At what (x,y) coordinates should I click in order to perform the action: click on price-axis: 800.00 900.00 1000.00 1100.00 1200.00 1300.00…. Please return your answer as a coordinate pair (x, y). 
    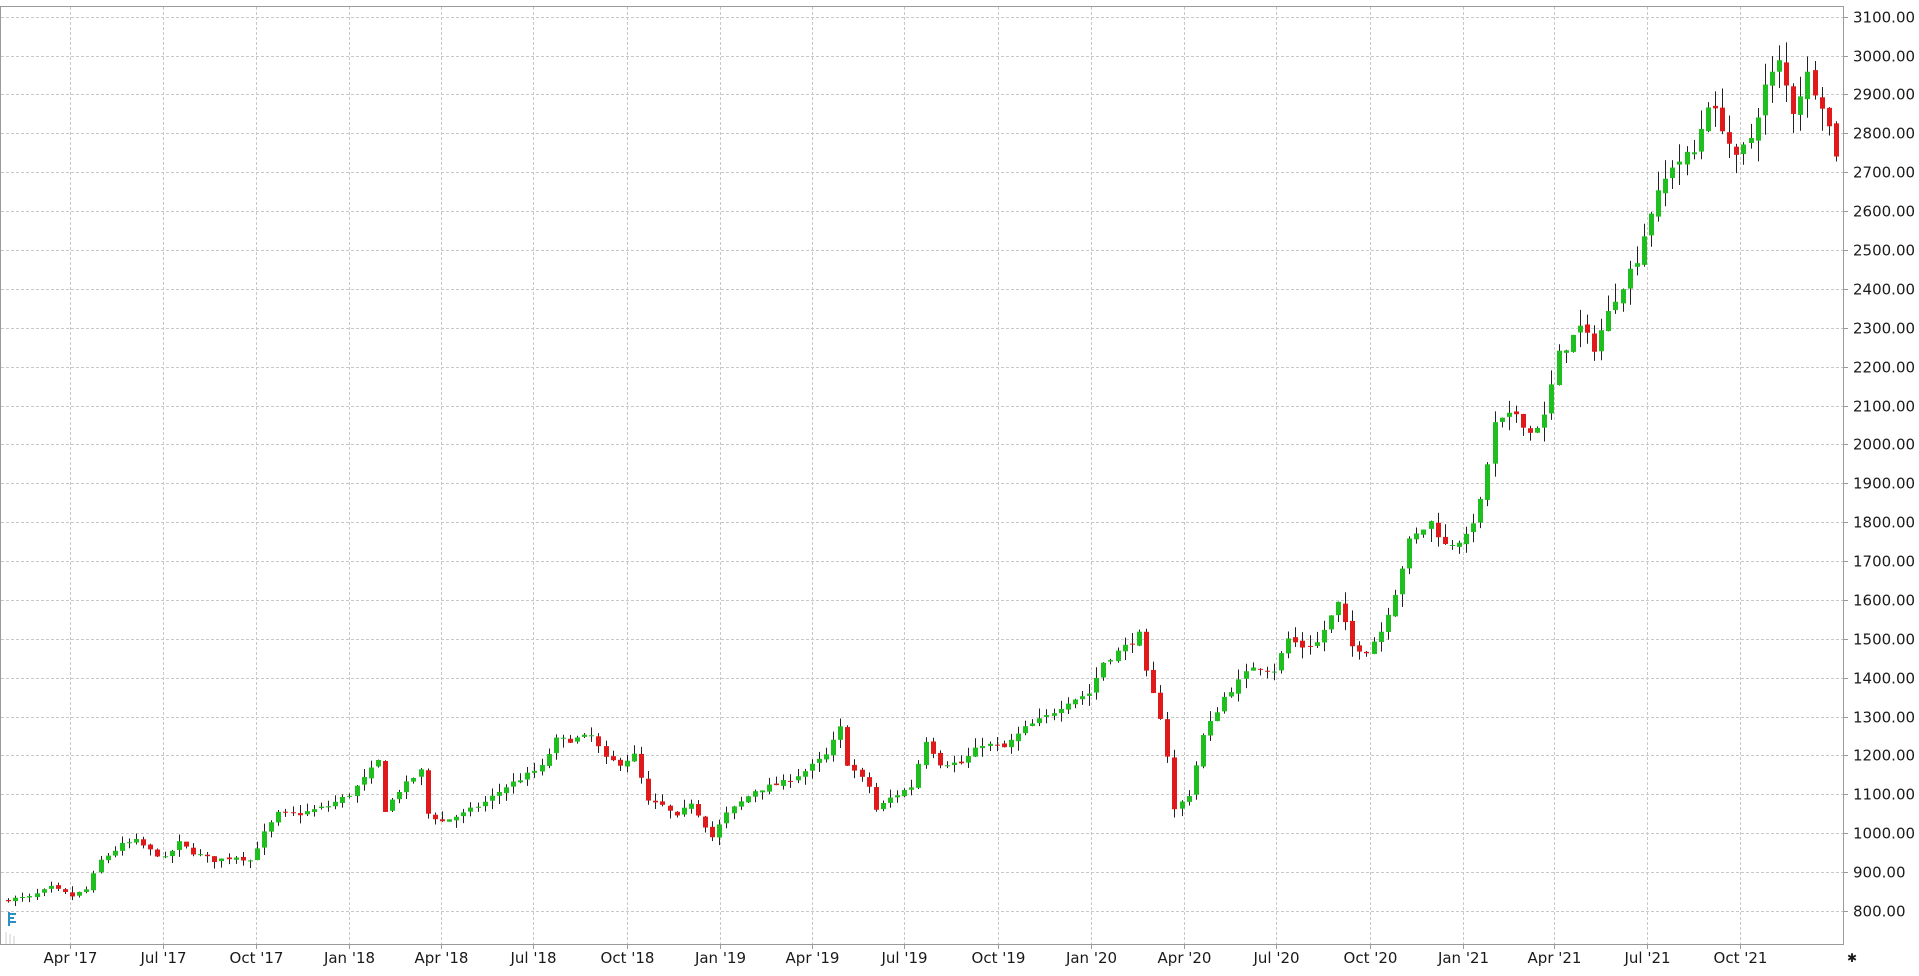
    Looking at the image, I should click on (1879, 465).